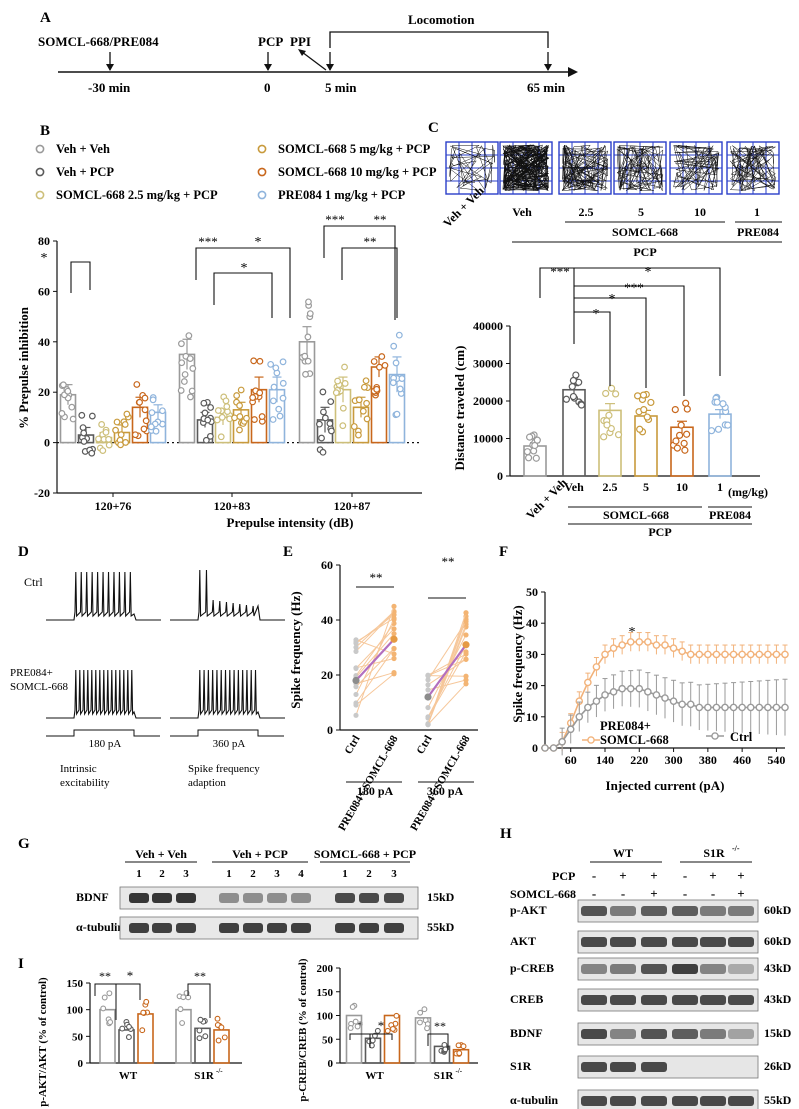  What do you see at coordinates (39, 687) in the screenshot?
I see `trace-label-pre-2: SOMCL-668` at bounding box center [39, 687].